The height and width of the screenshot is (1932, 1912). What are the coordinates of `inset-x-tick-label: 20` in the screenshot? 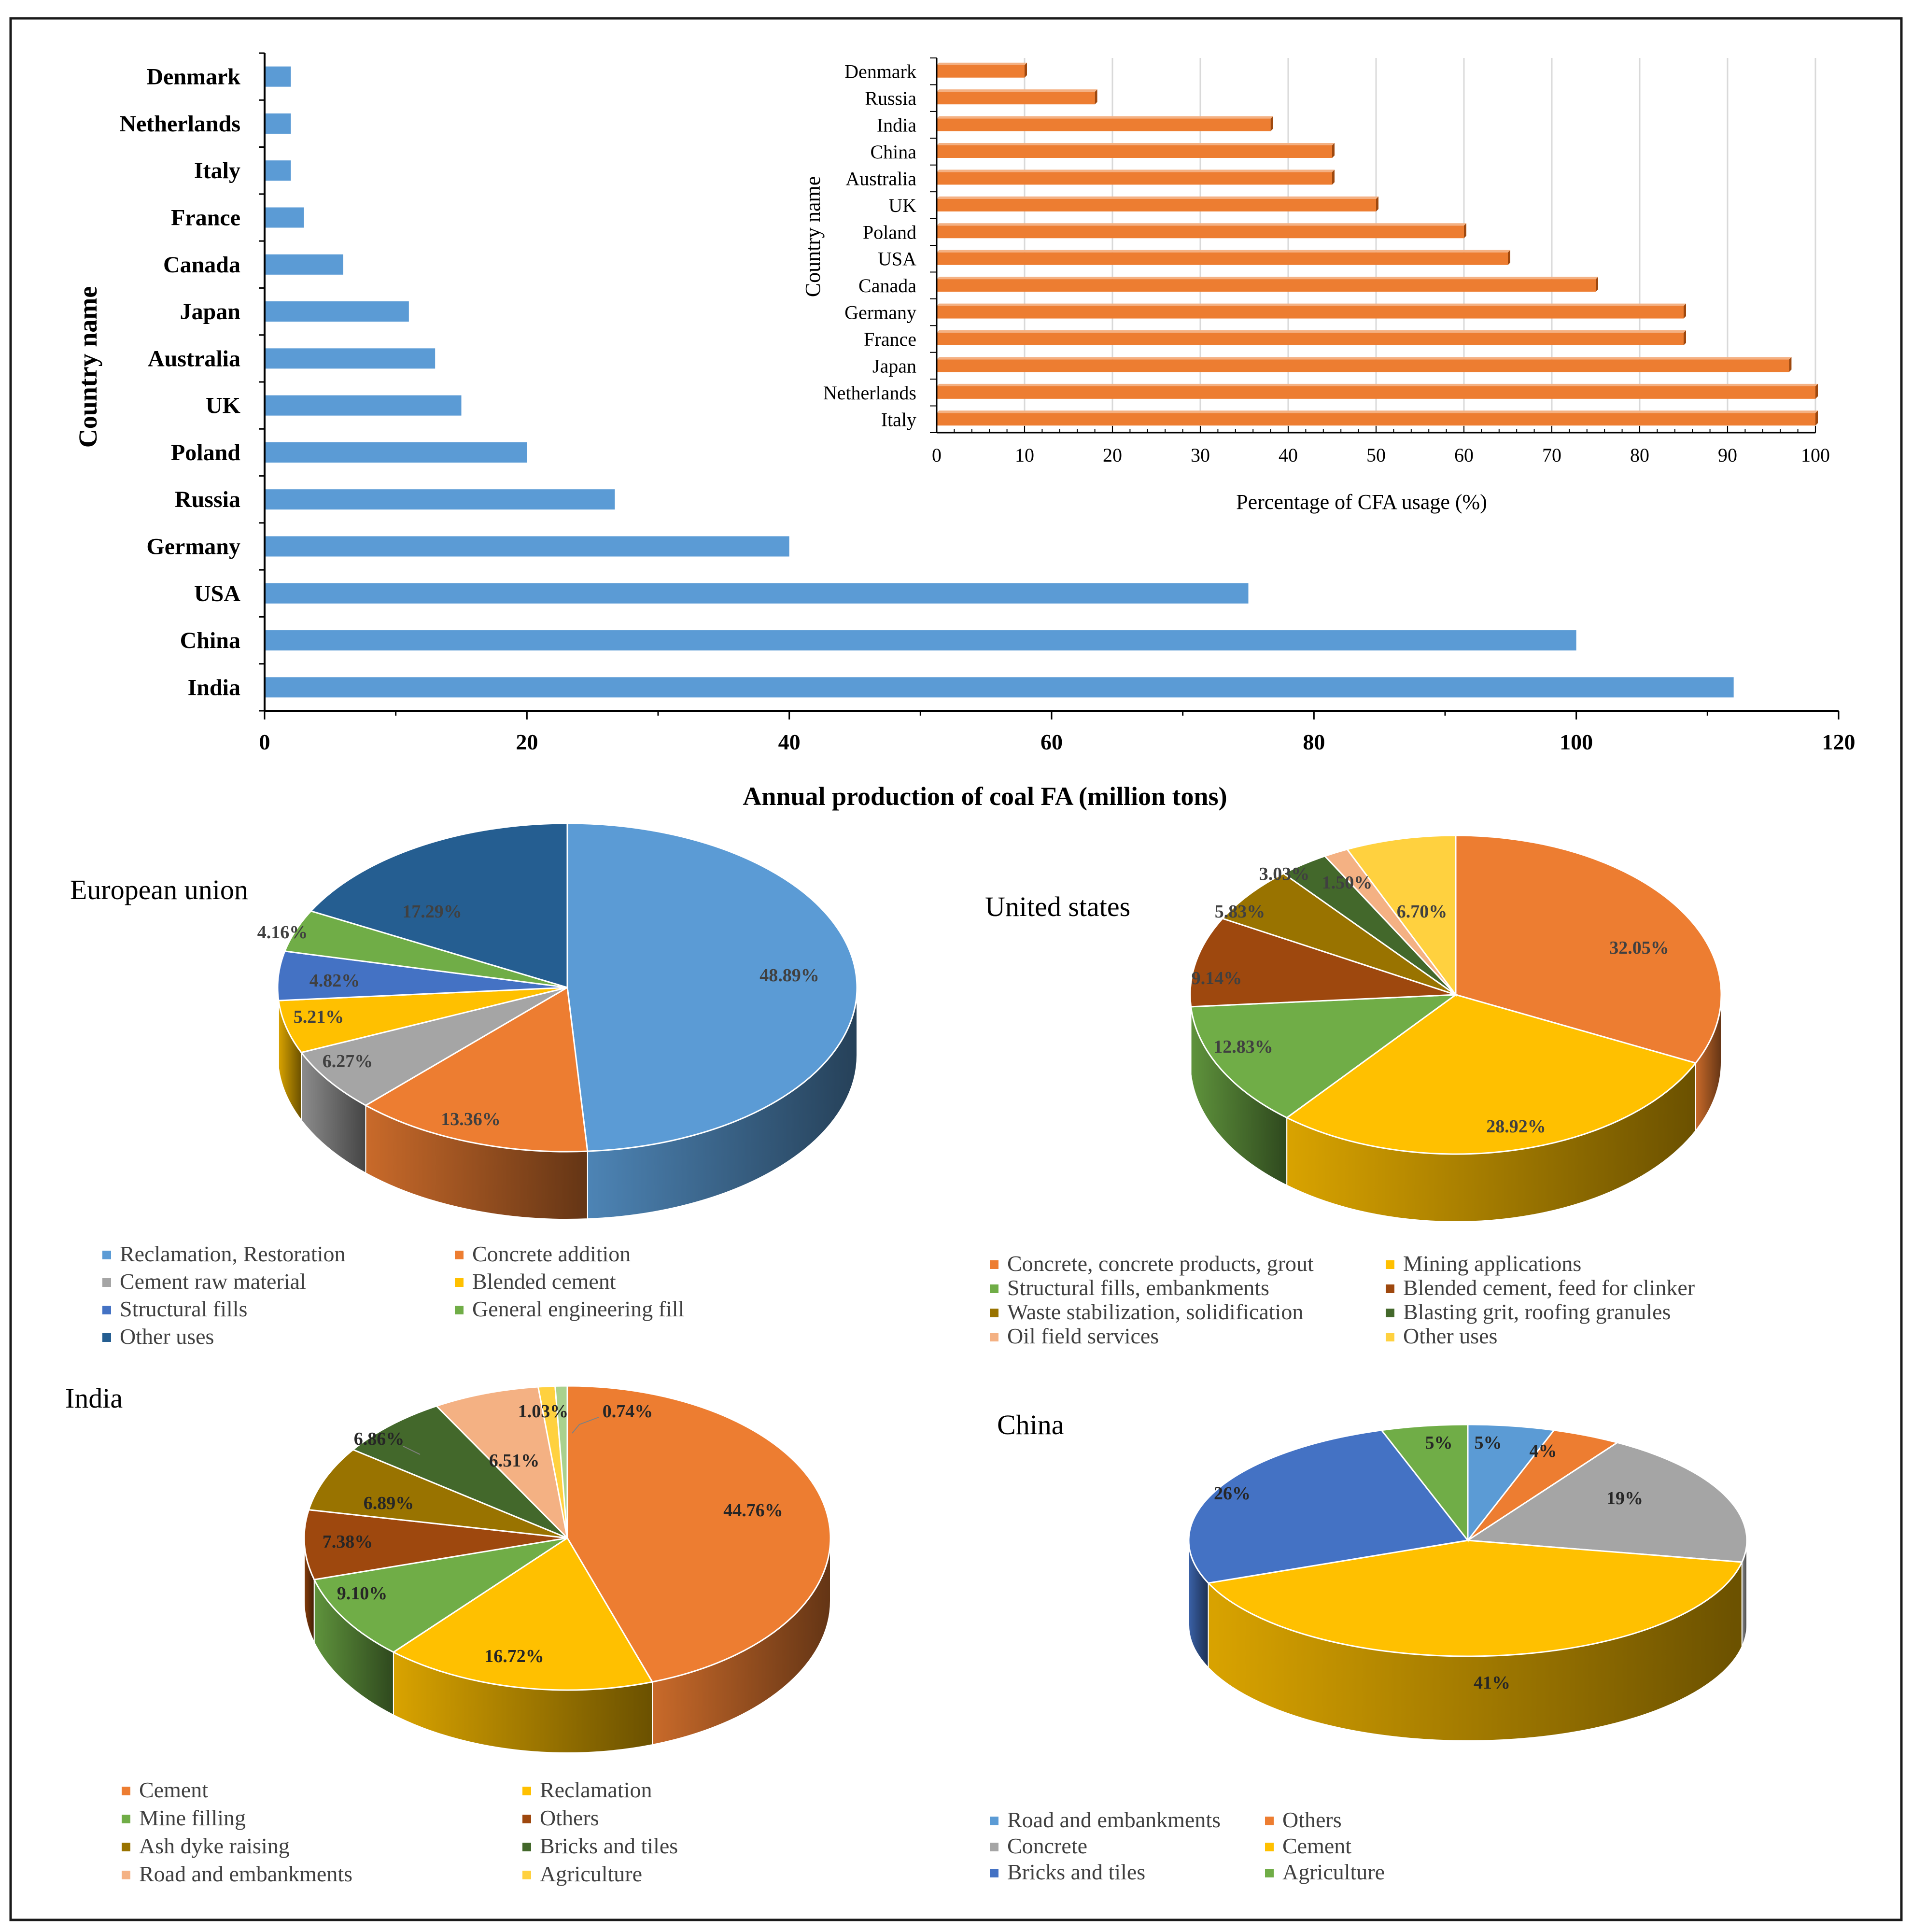 It's located at (1112, 455).